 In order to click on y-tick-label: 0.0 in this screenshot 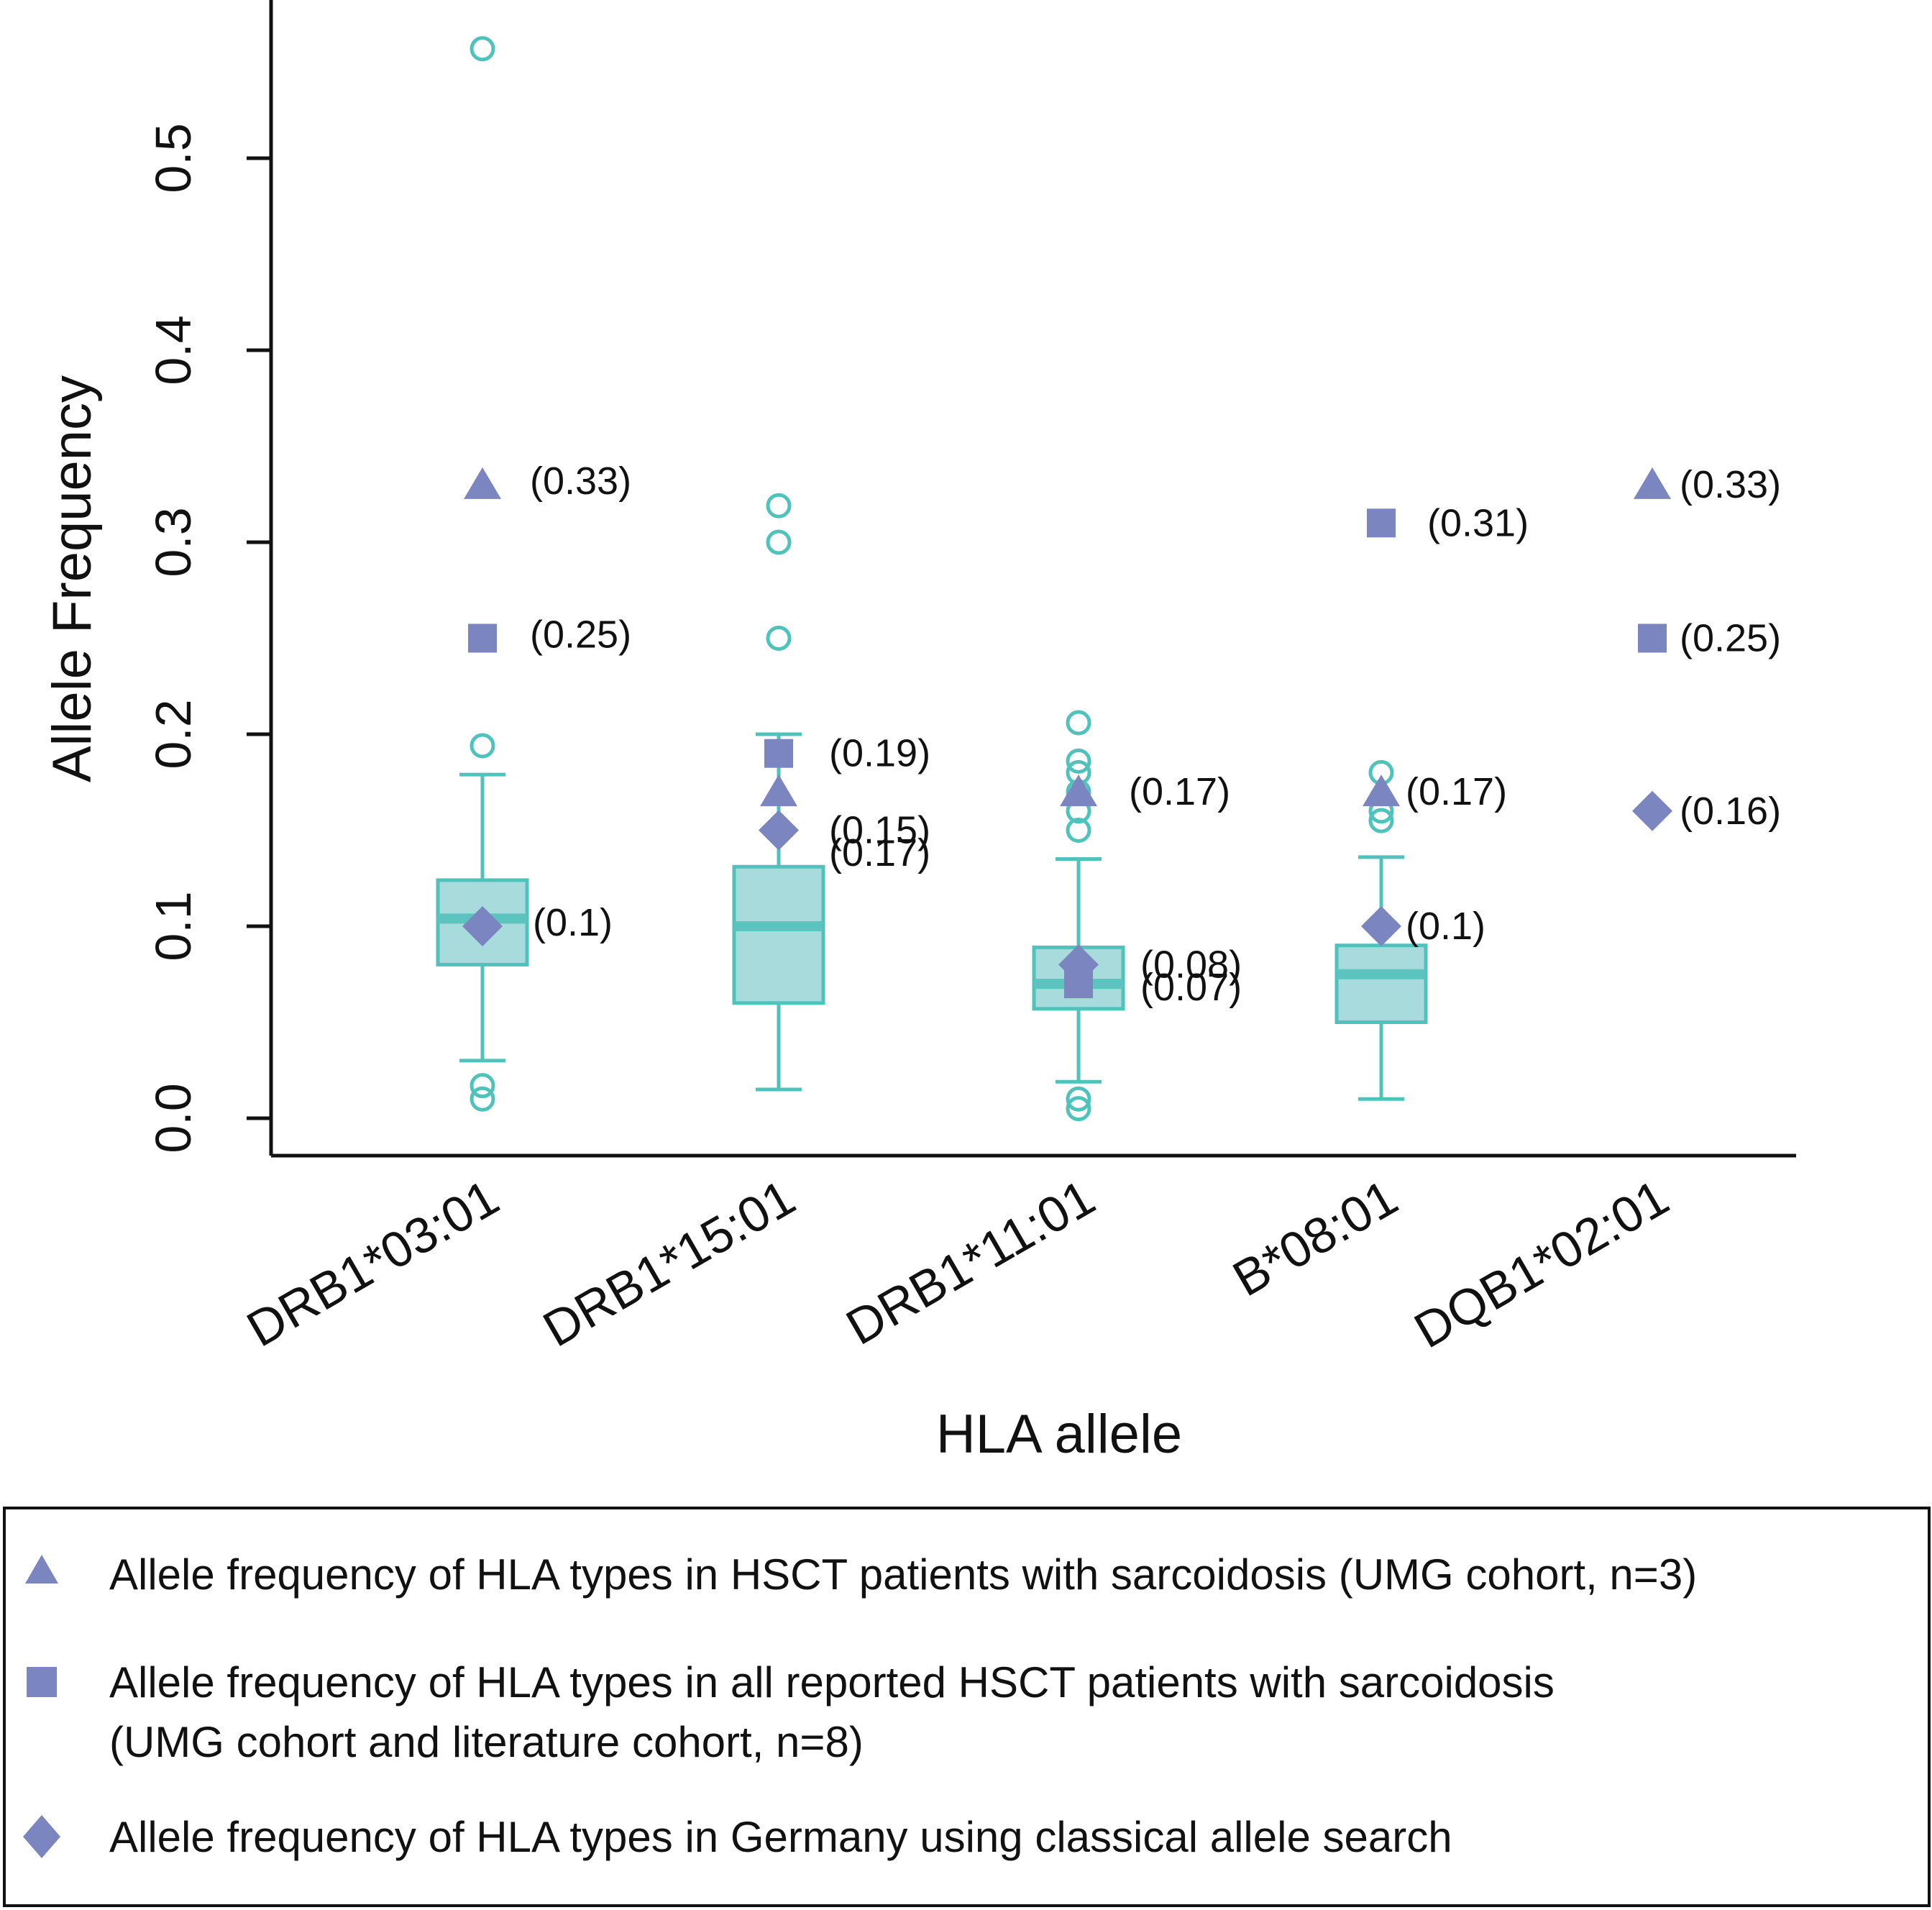, I will do `click(173, 1118)`.